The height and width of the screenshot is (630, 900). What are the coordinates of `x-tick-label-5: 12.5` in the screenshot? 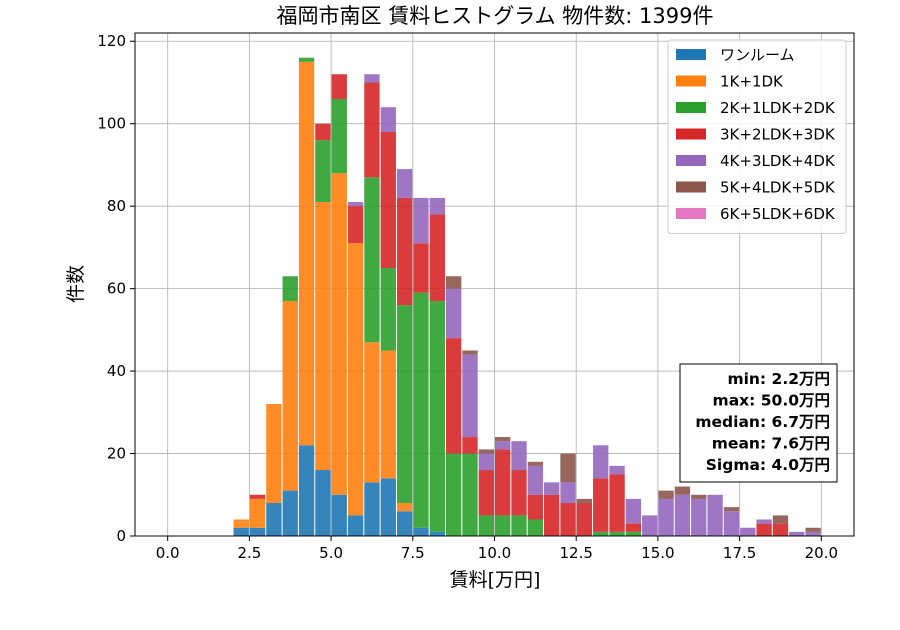 It's located at (576, 553).